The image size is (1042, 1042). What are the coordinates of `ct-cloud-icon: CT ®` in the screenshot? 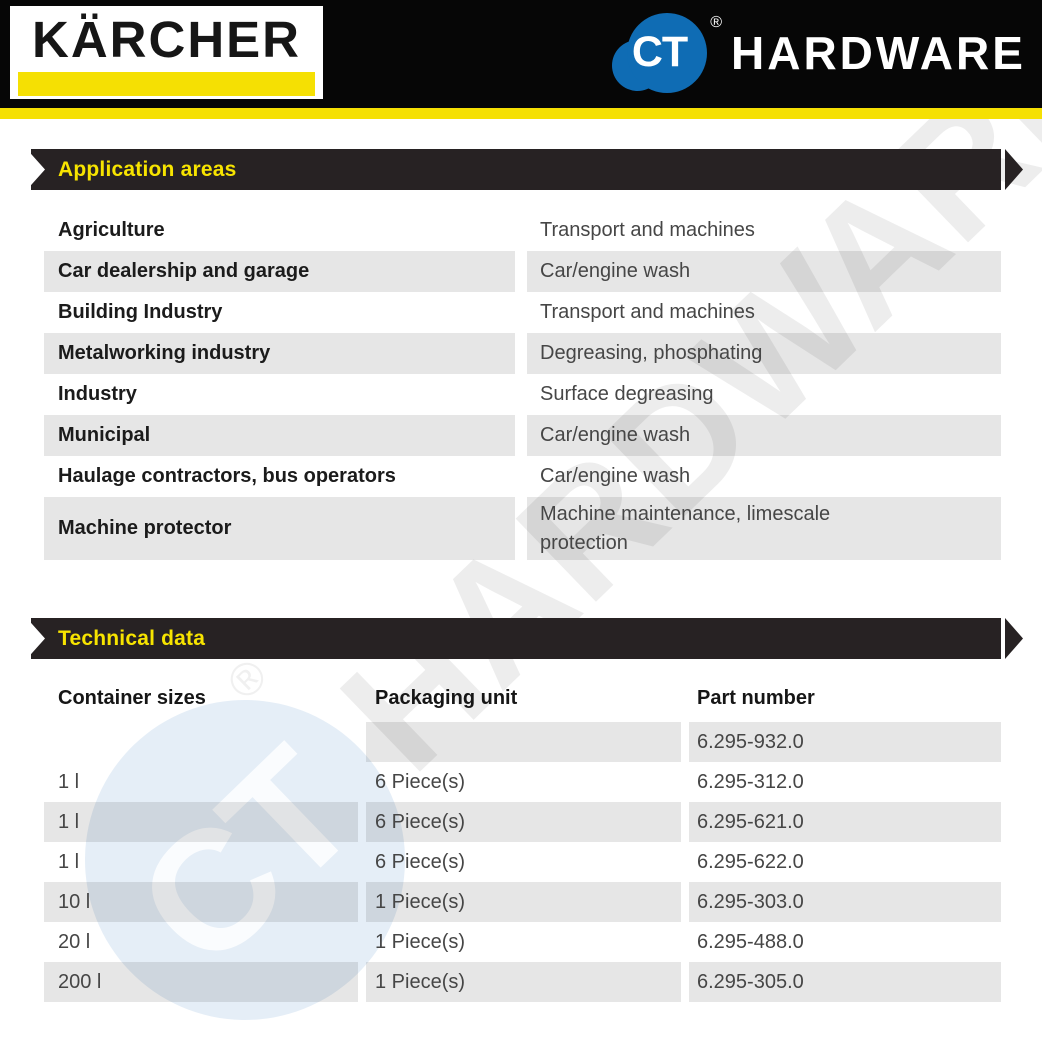 It's located at (667, 53).